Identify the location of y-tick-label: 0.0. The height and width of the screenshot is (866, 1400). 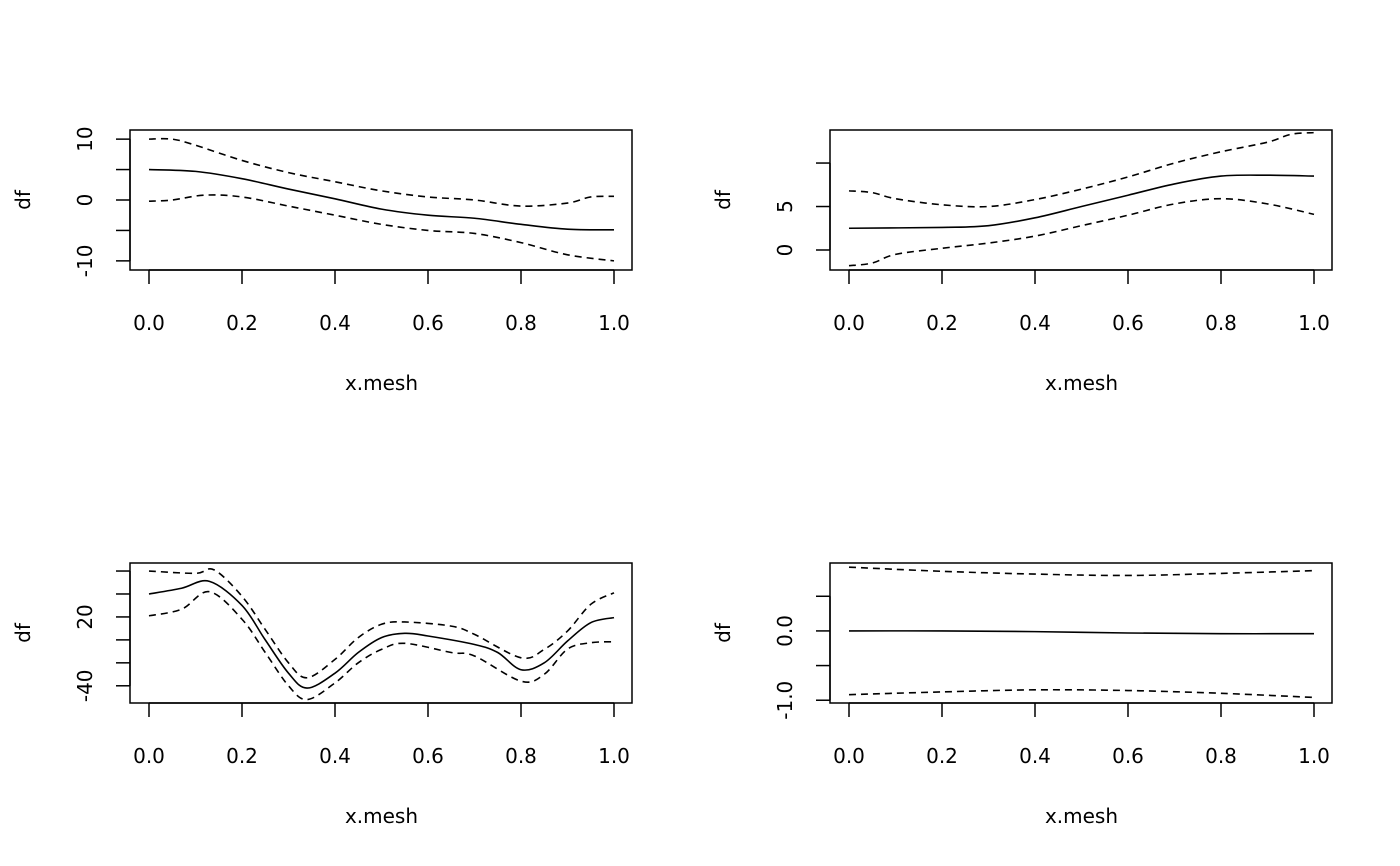
(785, 631).